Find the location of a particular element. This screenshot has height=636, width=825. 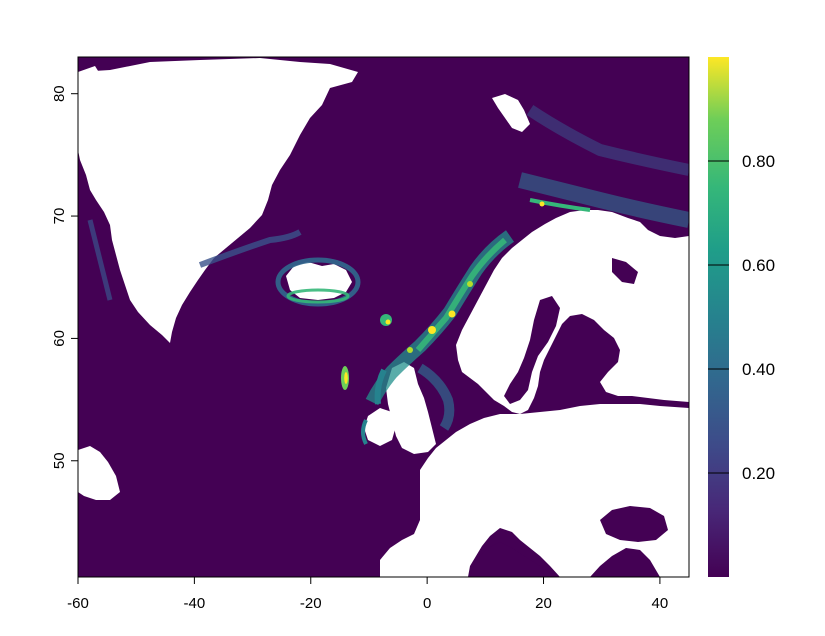

colorbar-tick-label: 0.20 is located at coordinates (758, 473).